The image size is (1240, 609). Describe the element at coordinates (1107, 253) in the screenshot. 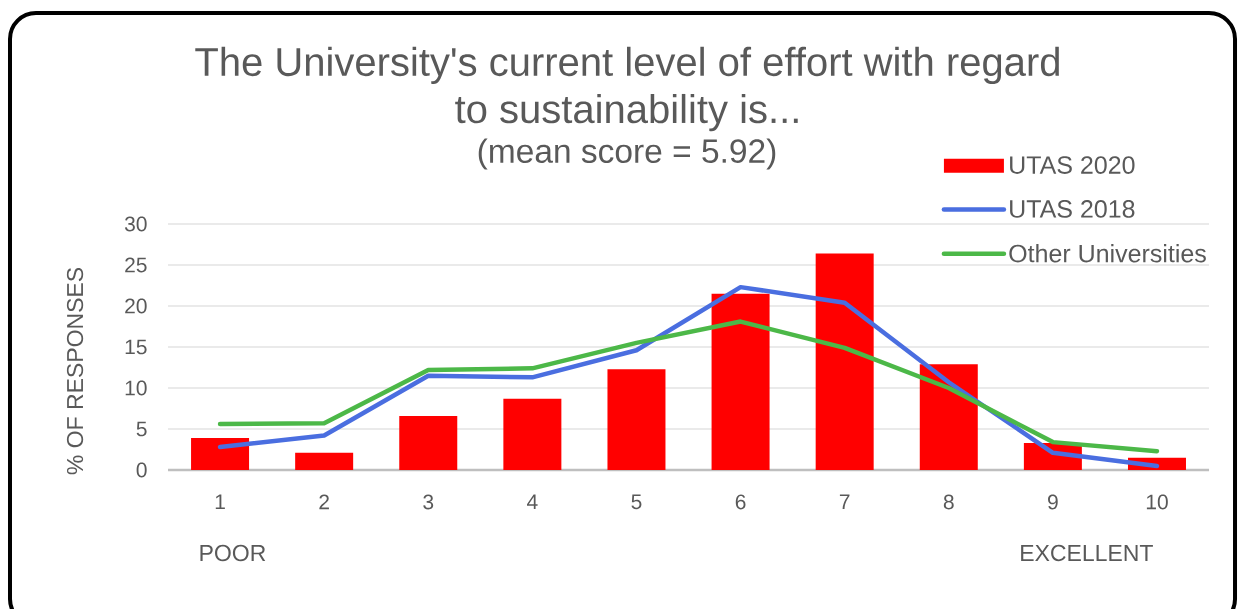

I see `legend-label: Other Universities` at that location.